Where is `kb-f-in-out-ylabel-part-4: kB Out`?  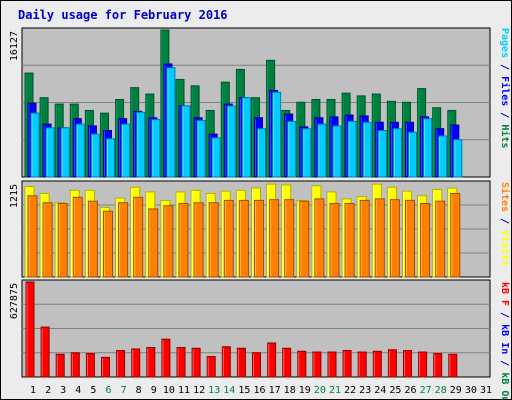 kb-f-in-out-ylabel-part-4: kB Out is located at coordinates (504, 386).